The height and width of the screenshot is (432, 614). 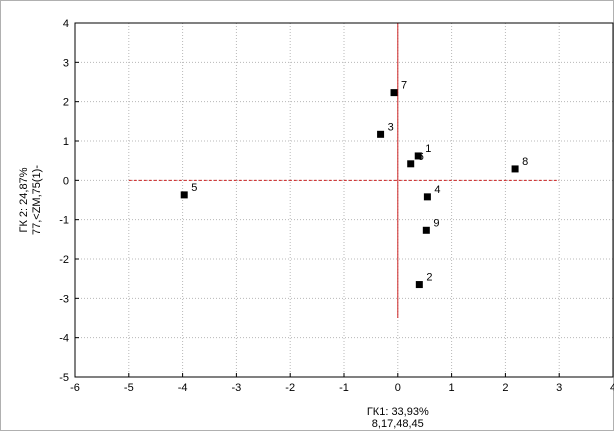 What do you see at coordinates (429, 278) in the screenshot?
I see `point-label-2: 2` at bounding box center [429, 278].